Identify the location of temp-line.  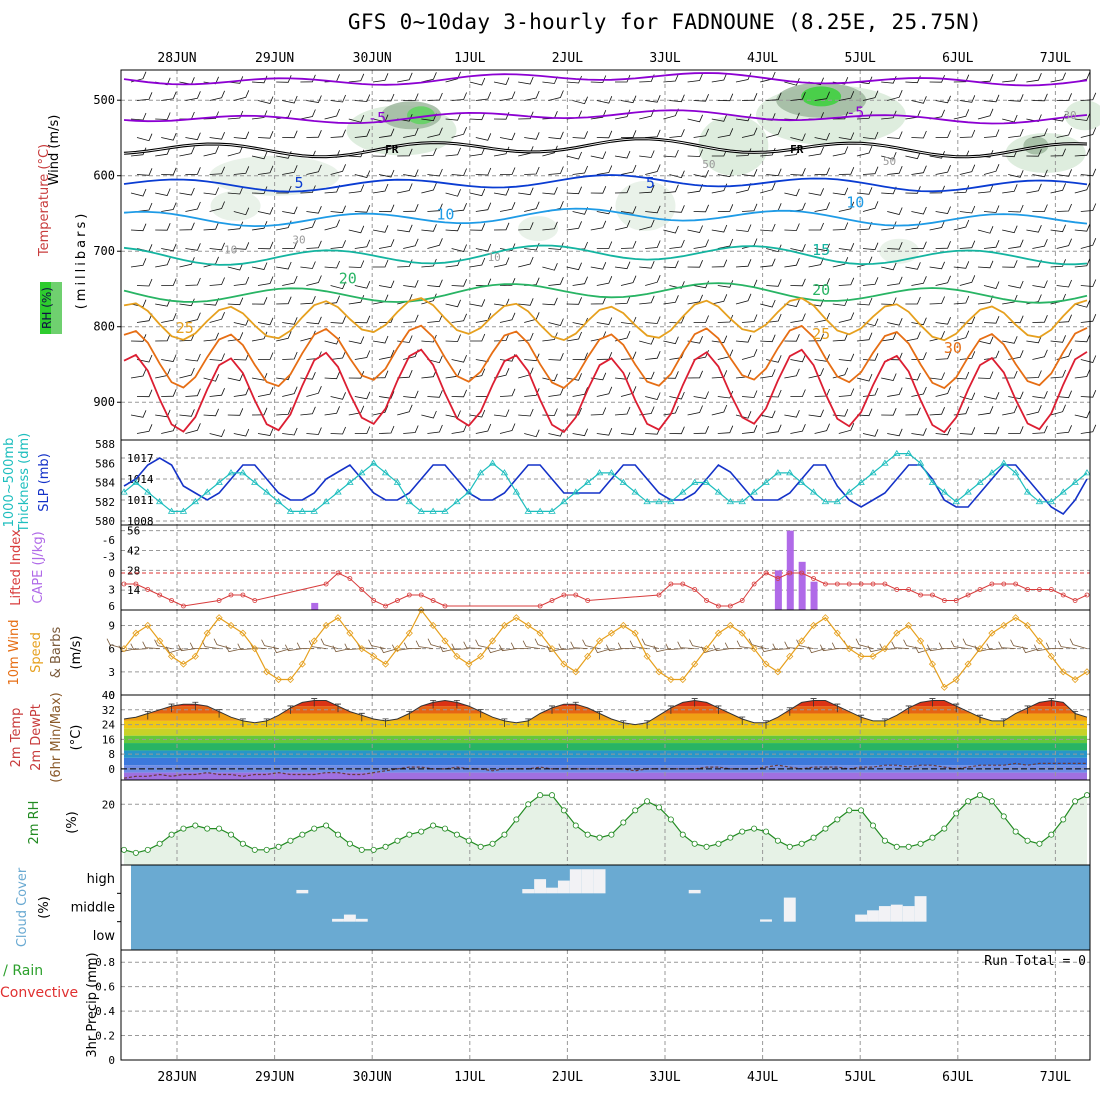
(605, 712).